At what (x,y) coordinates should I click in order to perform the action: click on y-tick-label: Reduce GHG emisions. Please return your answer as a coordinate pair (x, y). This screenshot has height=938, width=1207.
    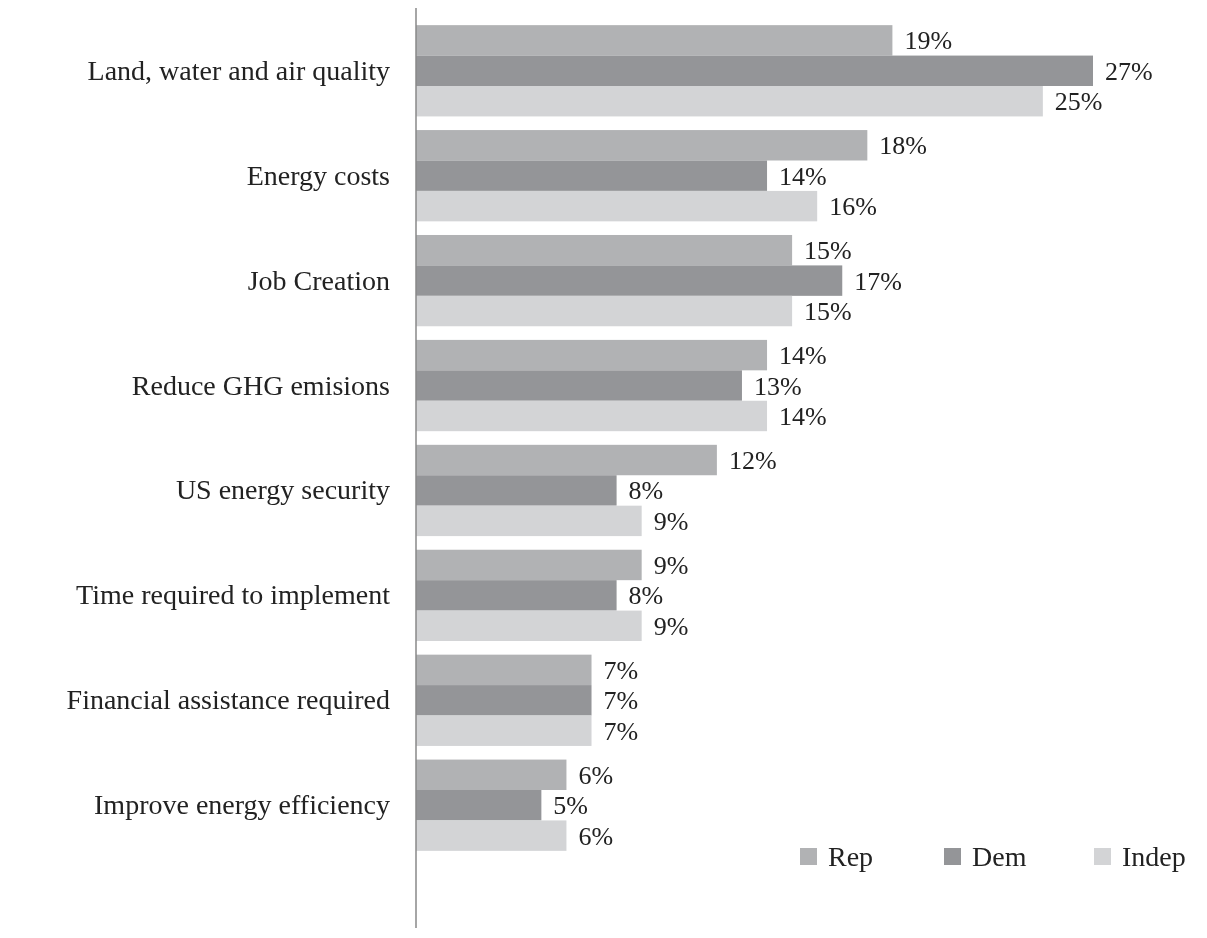
    Looking at the image, I should click on (260, 385).